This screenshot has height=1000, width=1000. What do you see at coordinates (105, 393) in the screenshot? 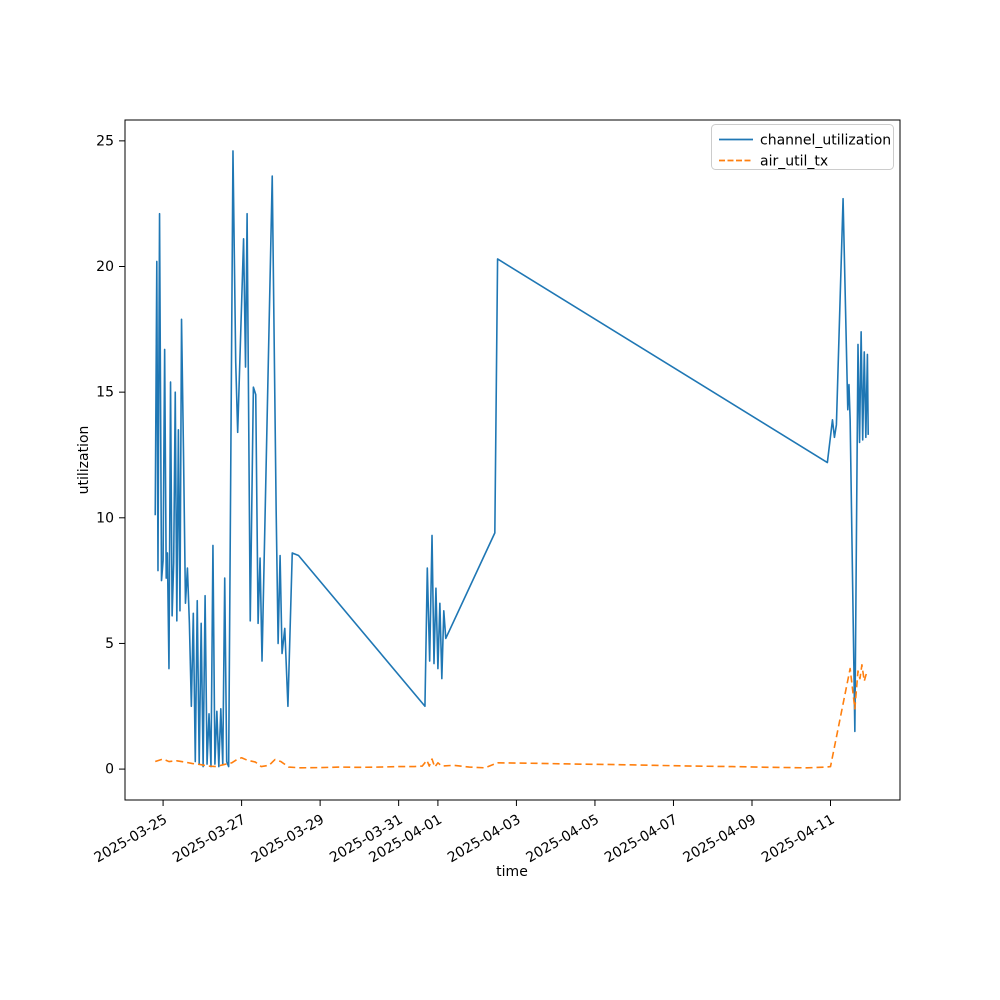
I see `y-tick-label: 15` at bounding box center [105, 393].